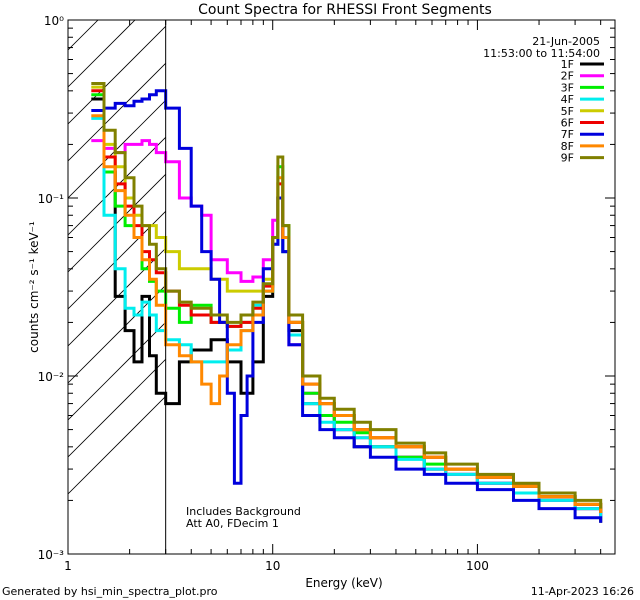 The width and height of the screenshot is (640, 600). Describe the element at coordinates (567, 64) in the screenshot. I see `legend-label-1F: 1F` at that location.